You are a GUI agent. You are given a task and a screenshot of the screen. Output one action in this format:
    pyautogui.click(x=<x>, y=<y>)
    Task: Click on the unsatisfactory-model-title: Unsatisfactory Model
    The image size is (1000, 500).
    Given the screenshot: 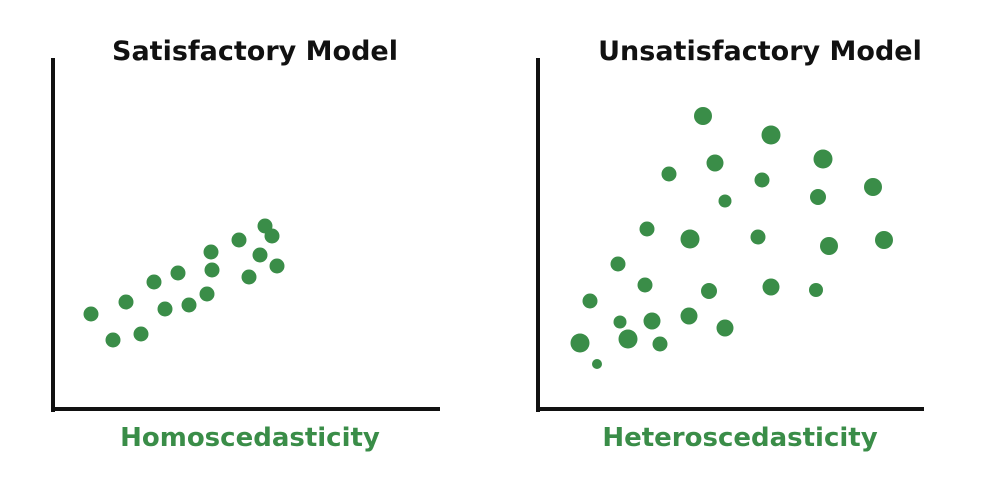 What is the action you would take?
    pyautogui.click(x=760, y=51)
    